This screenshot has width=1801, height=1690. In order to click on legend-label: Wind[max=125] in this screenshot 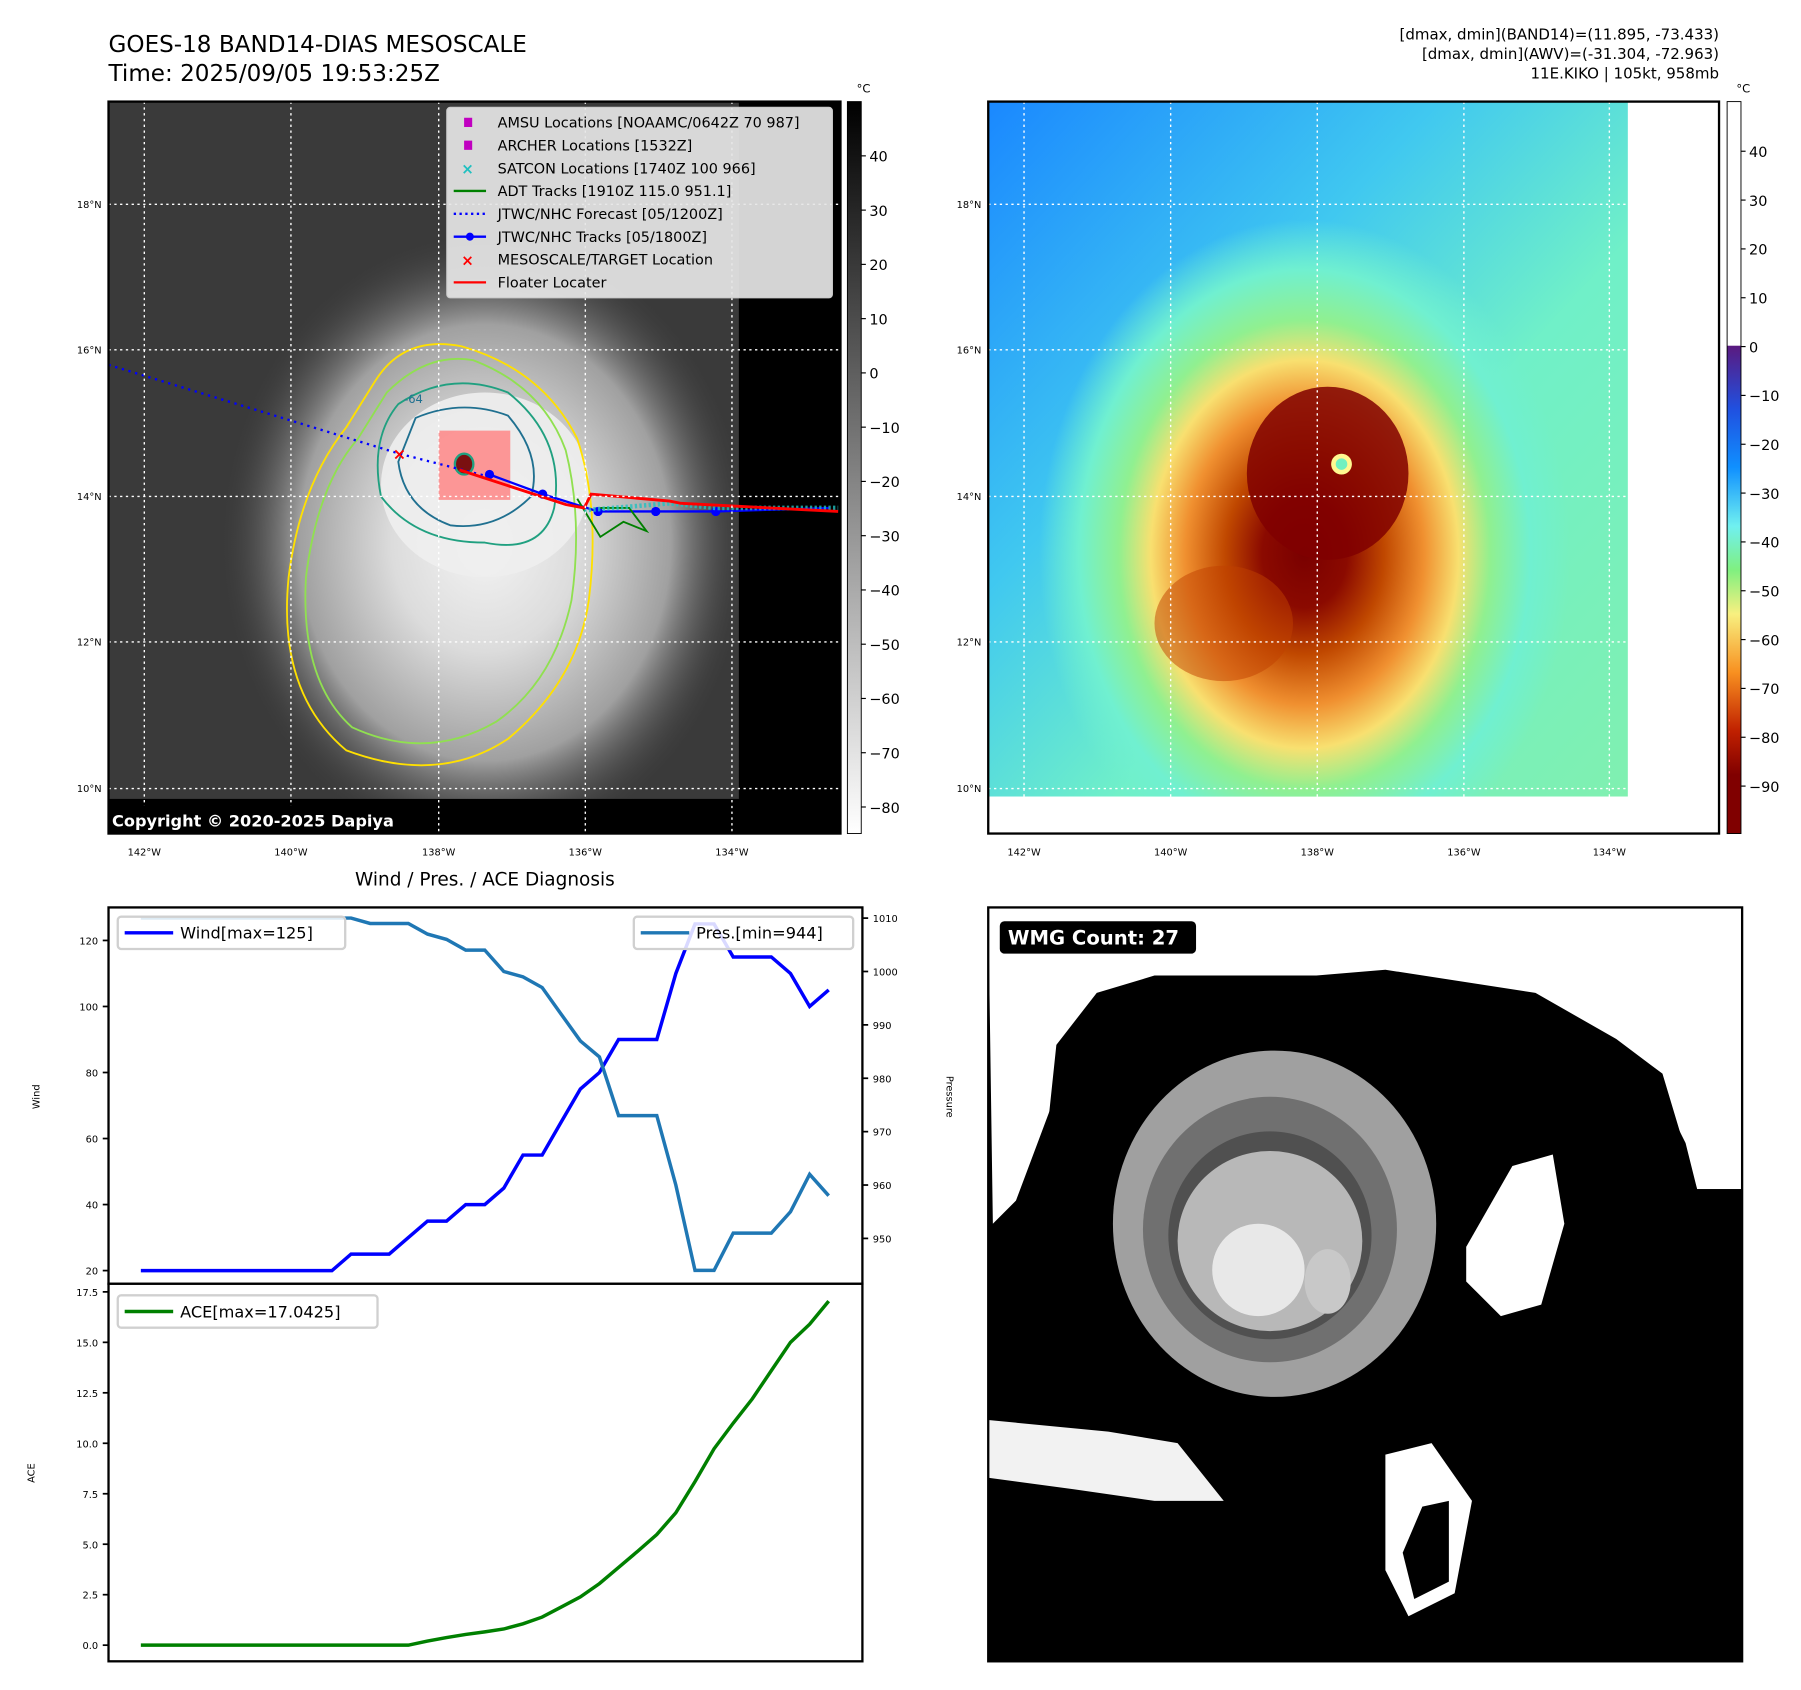, I will do `click(246, 933)`.